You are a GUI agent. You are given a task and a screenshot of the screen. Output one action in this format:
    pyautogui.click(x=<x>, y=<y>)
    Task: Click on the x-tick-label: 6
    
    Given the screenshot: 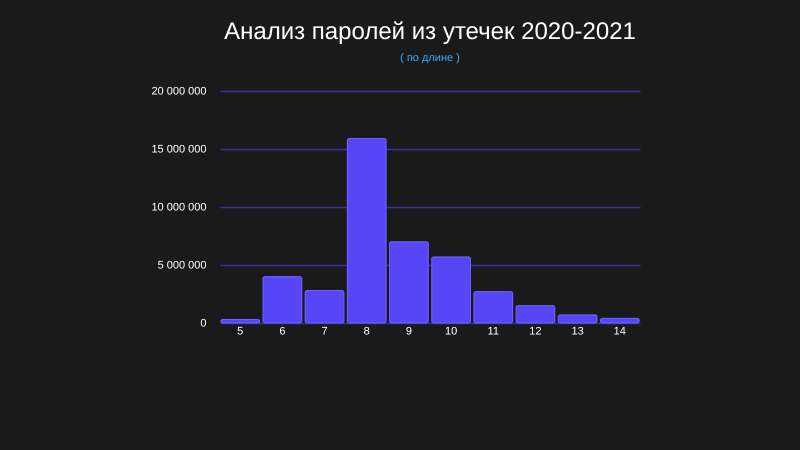 What is the action you would take?
    pyautogui.click(x=282, y=332)
    